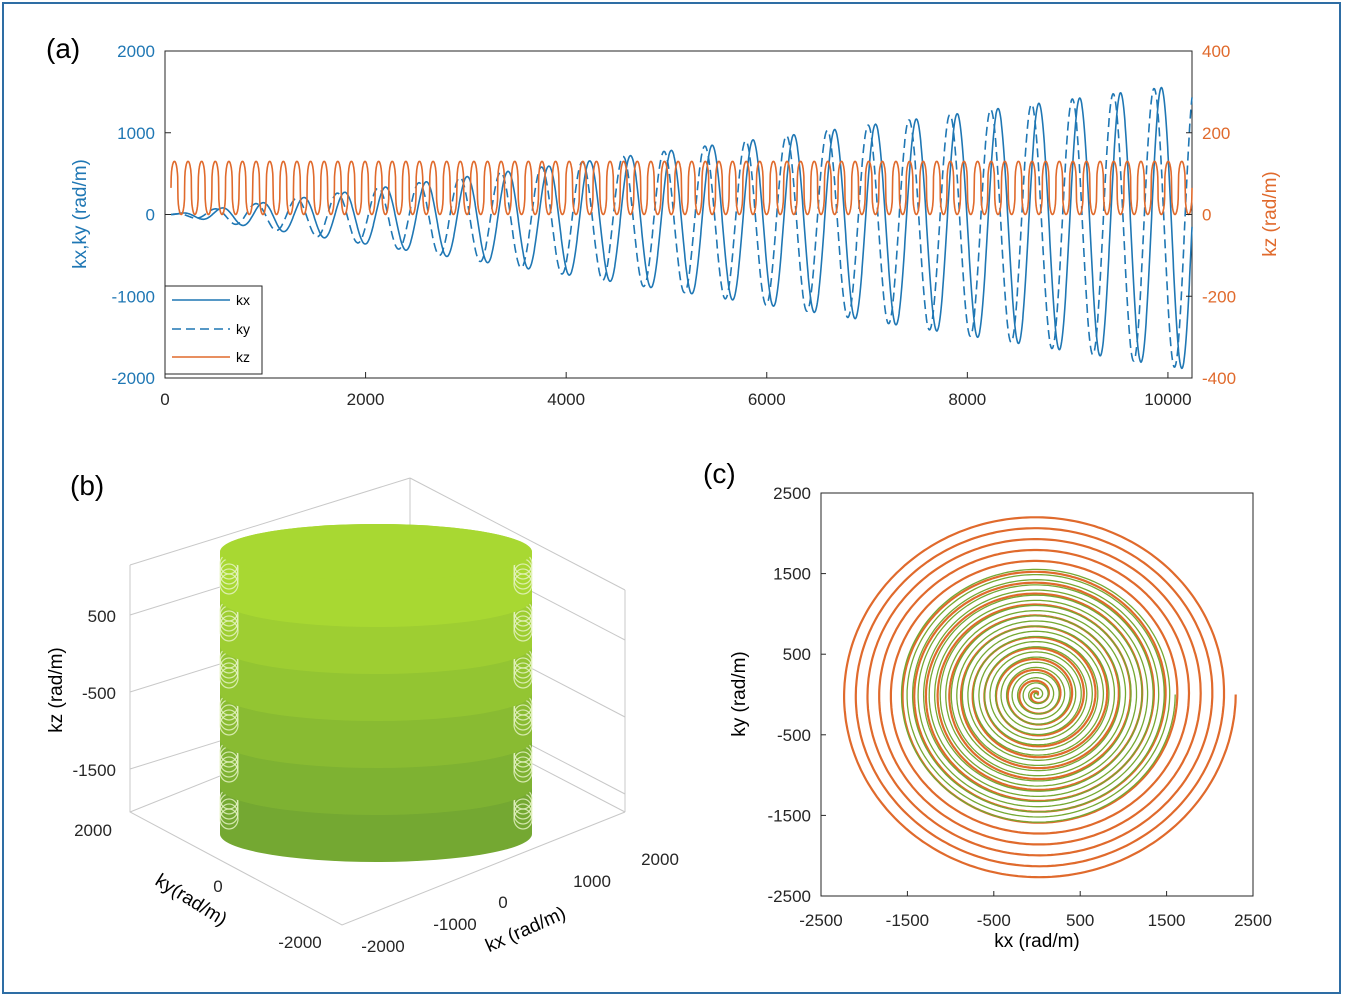  Describe the element at coordinates (797, 654) in the screenshot. I see `y-tick-label: 500` at that location.